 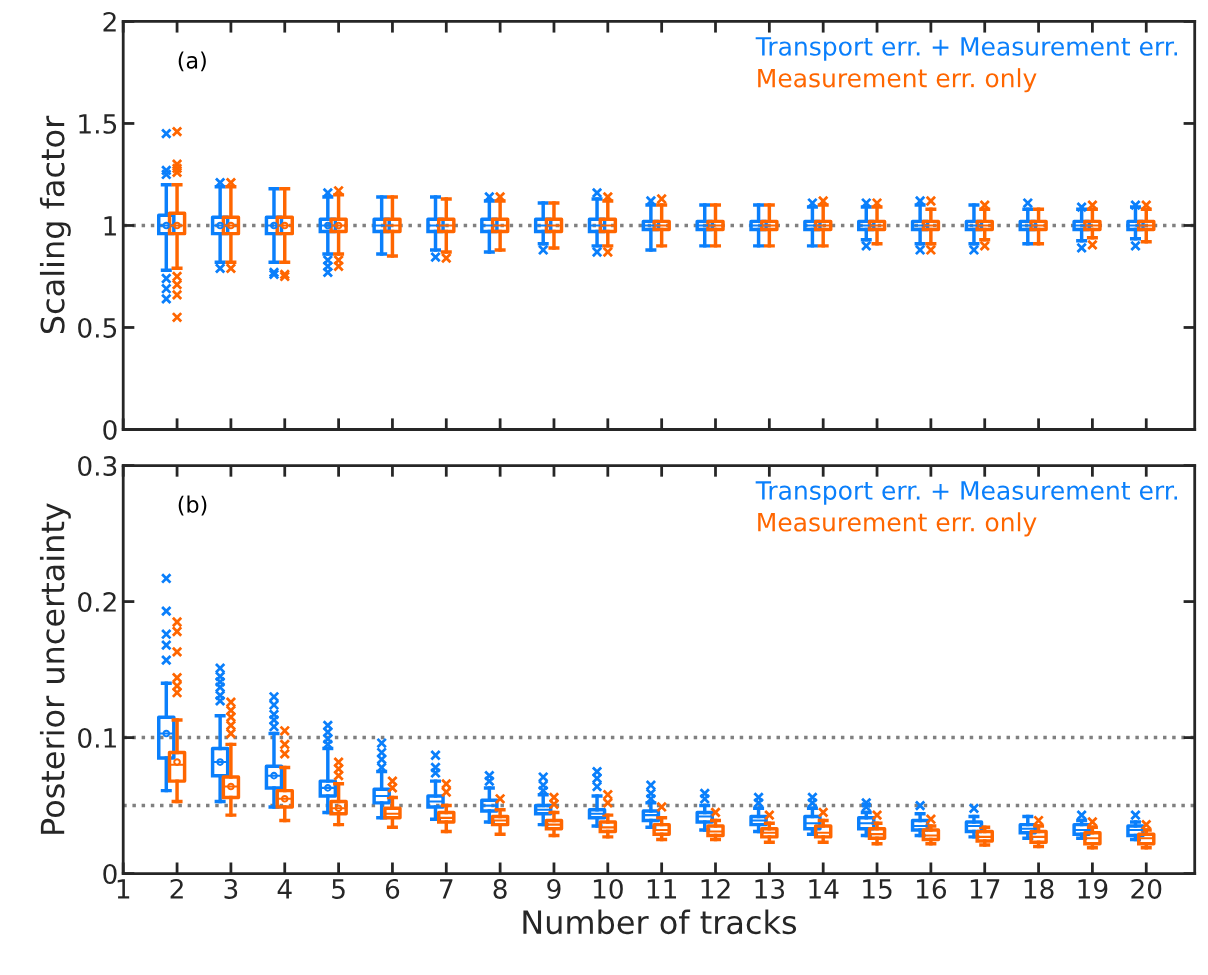 What do you see at coordinates (284, 889) in the screenshot?
I see `x-tick-label: 4` at bounding box center [284, 889].